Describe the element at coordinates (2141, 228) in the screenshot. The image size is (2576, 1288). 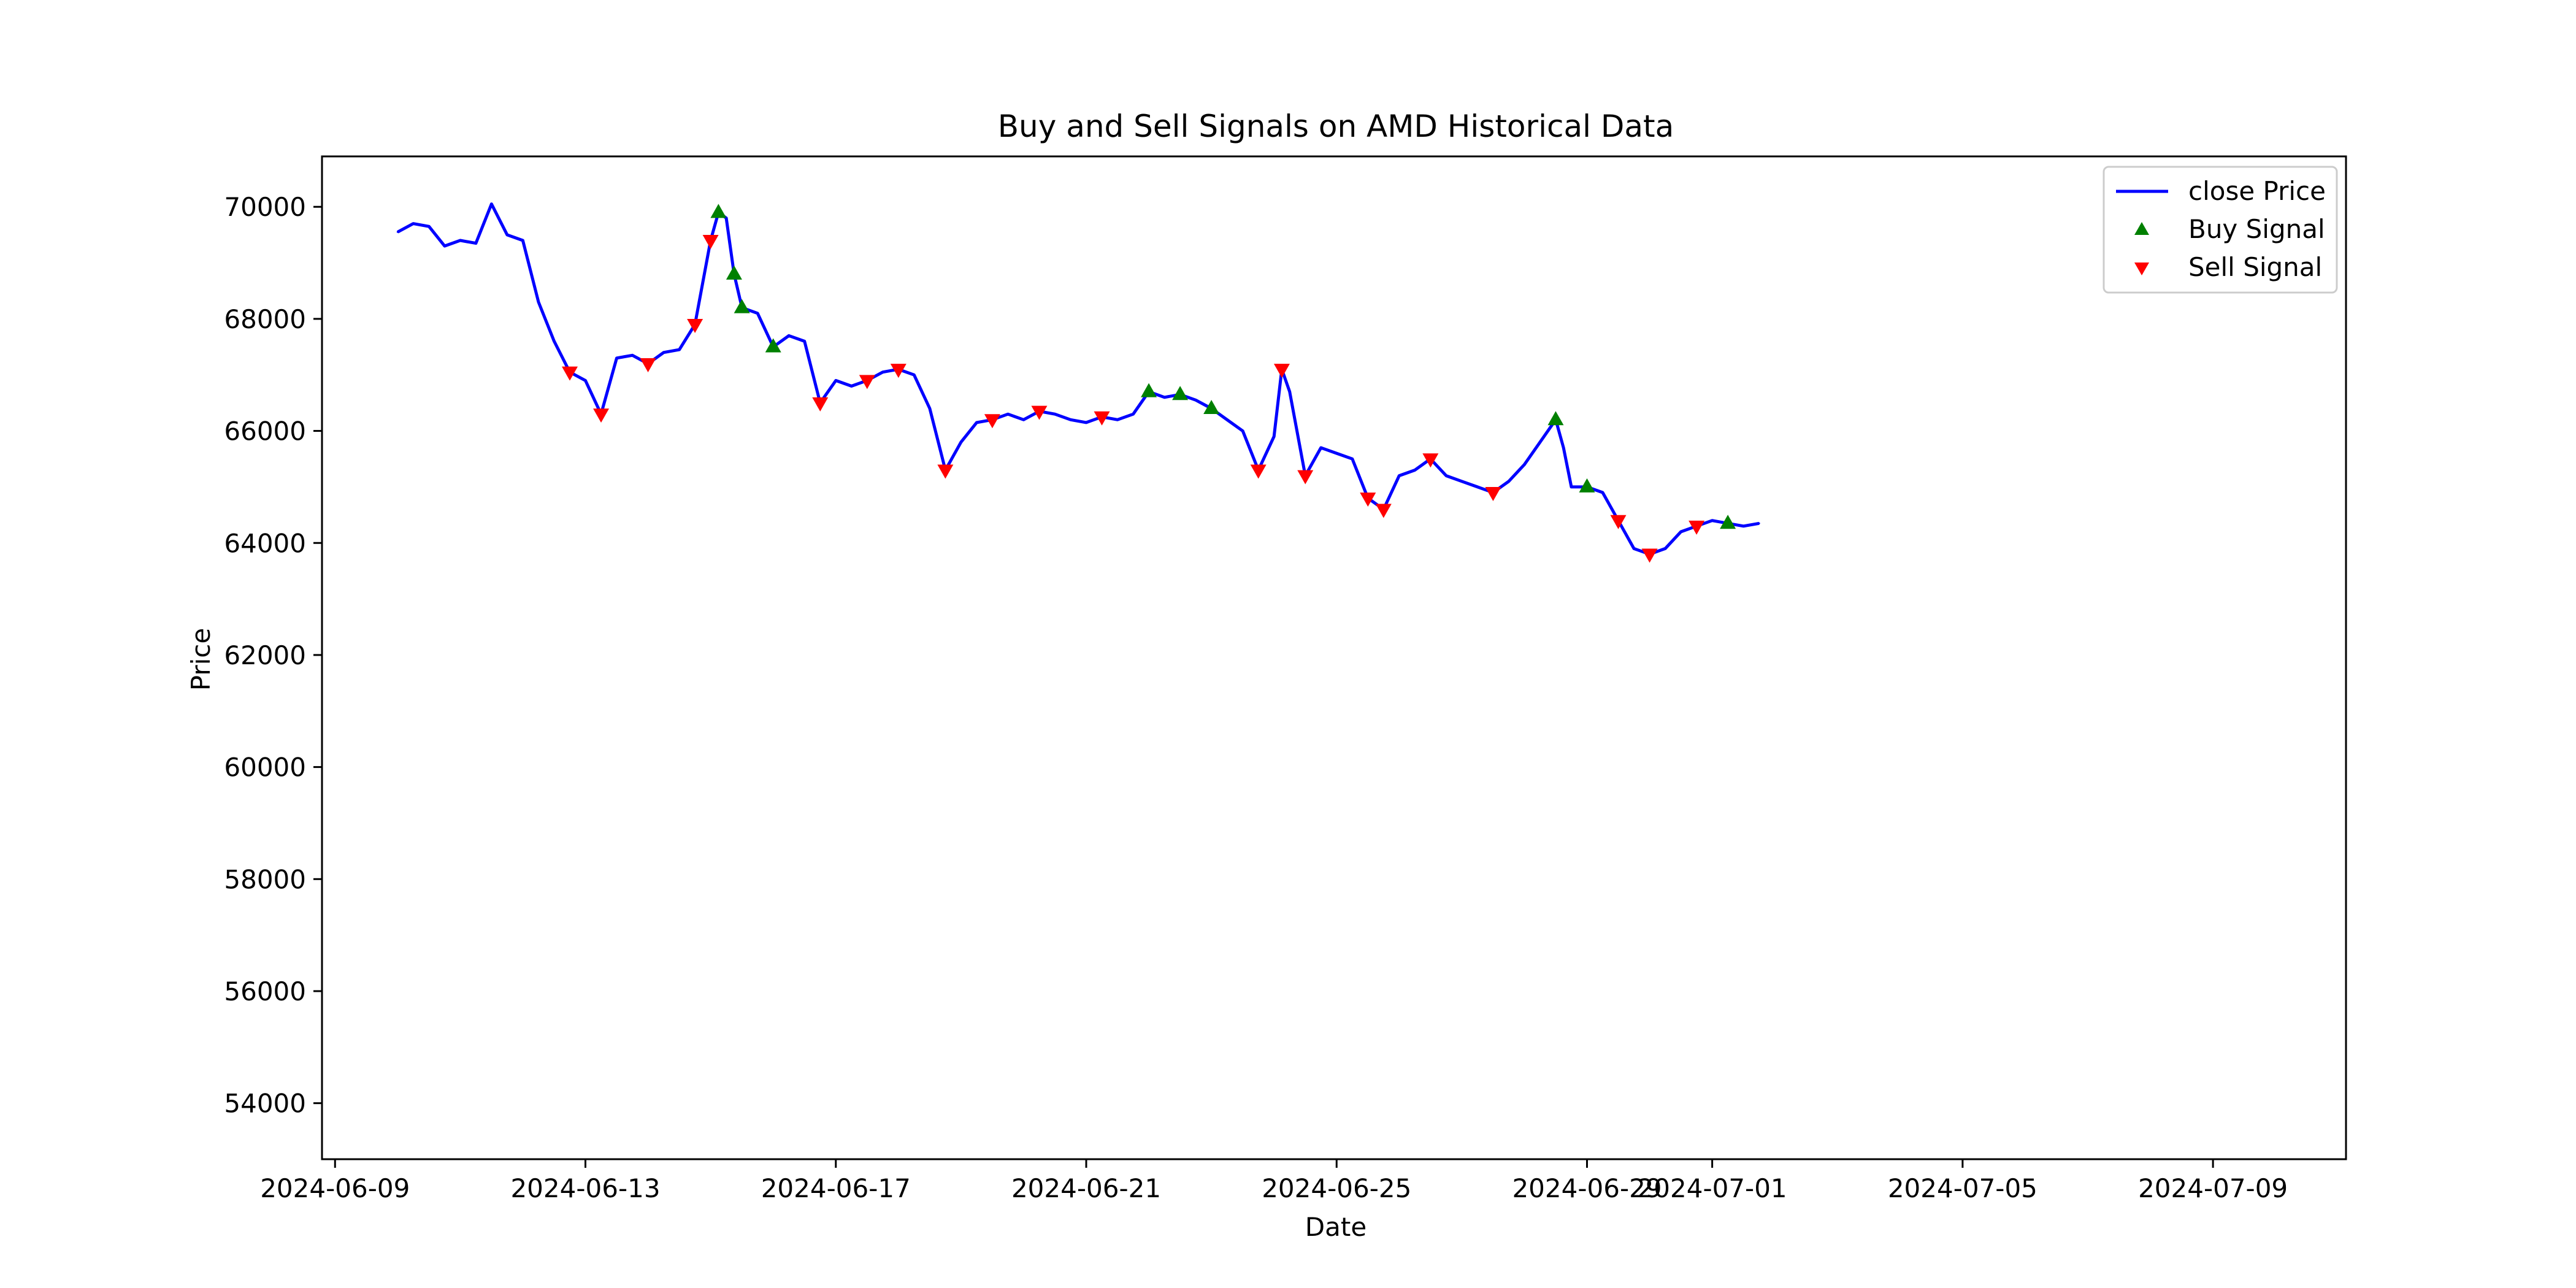
I see `legend-buy-swatch` at that location.